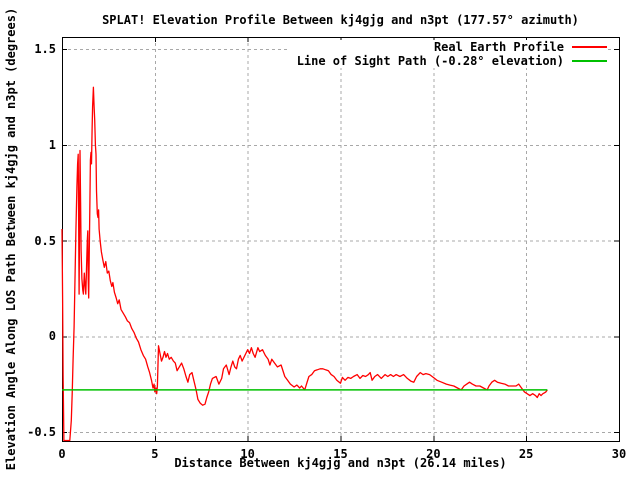  I want to click on y-tick-label: 1, so click(52, 144).